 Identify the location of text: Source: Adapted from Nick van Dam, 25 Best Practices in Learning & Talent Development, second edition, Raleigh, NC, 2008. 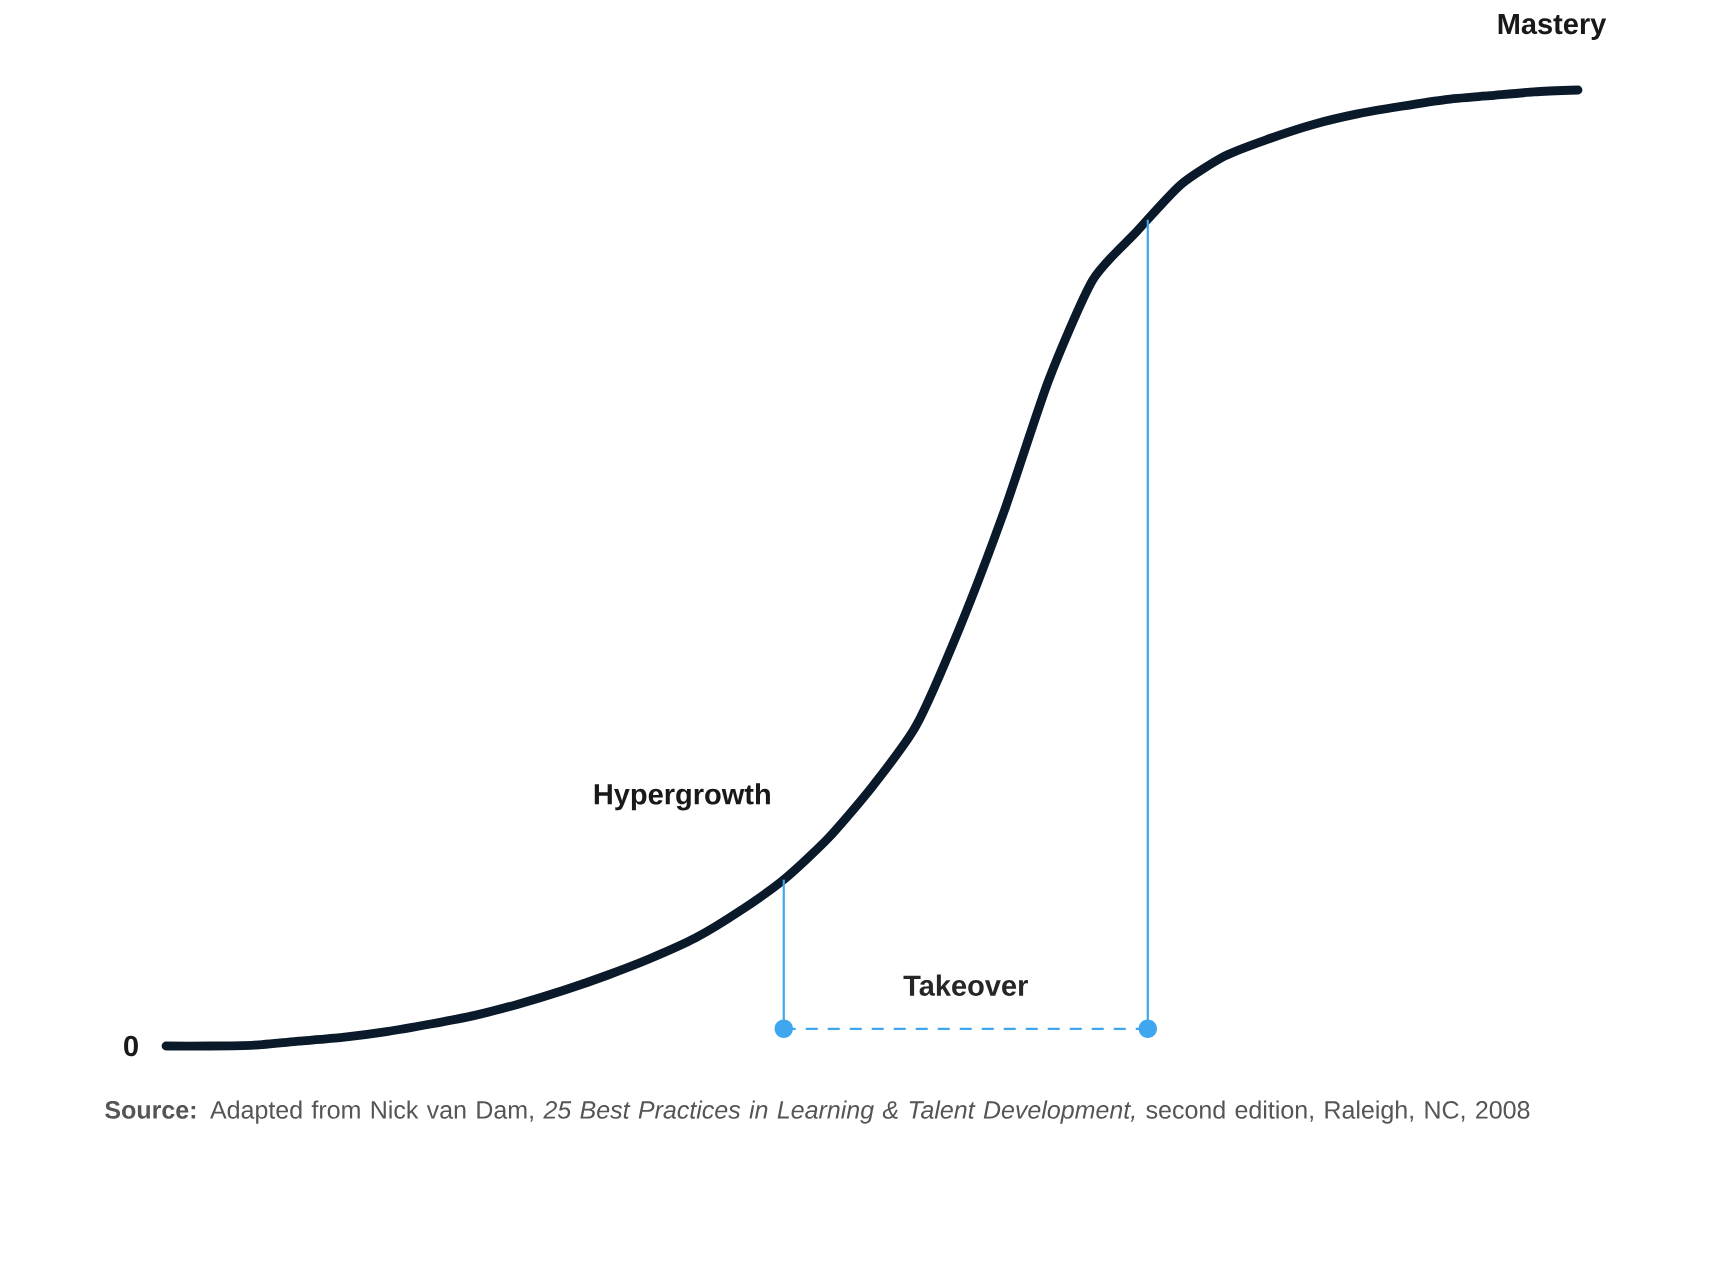
(817, 1112).